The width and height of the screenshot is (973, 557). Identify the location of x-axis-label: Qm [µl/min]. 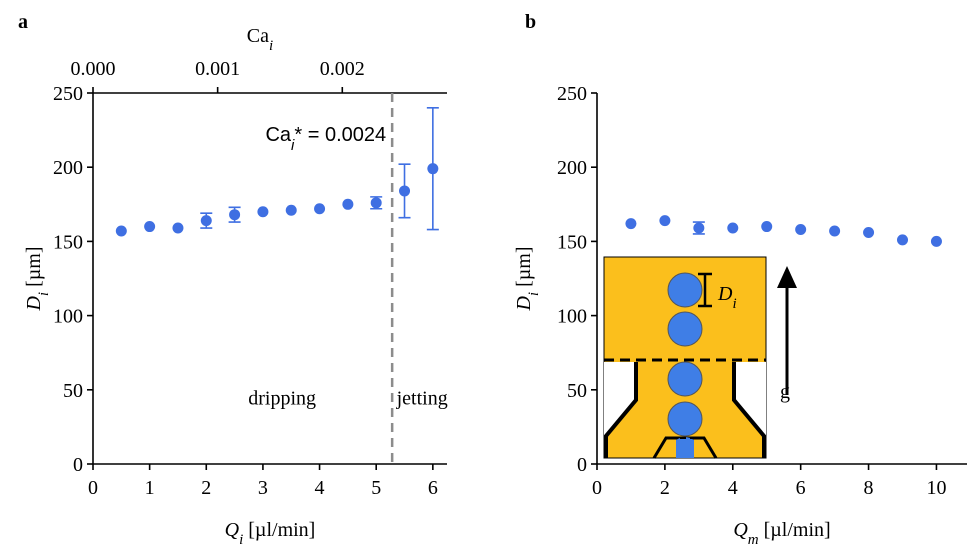
(781, 533).